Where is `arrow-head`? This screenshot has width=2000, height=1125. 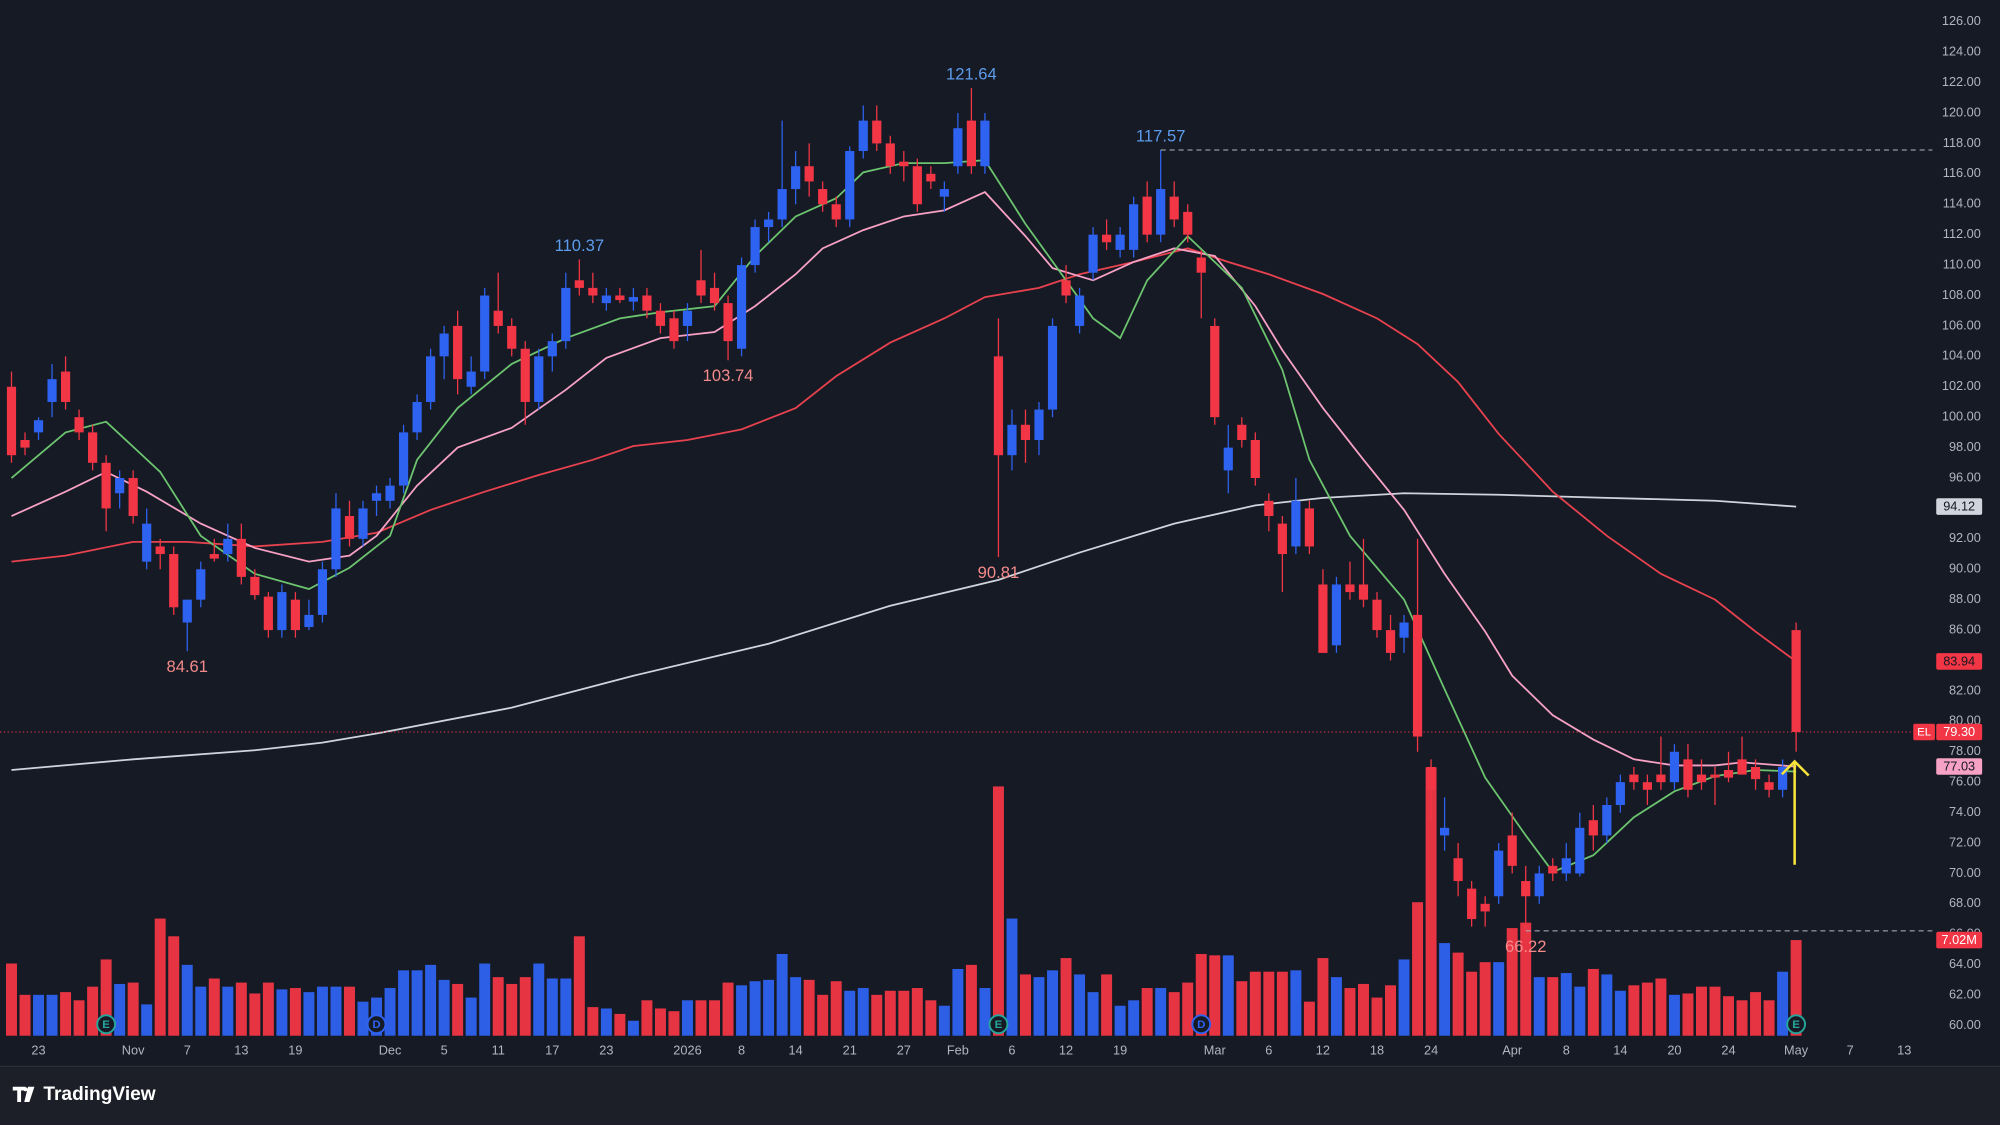
arrow-head is located at coordinates (1795, 768).